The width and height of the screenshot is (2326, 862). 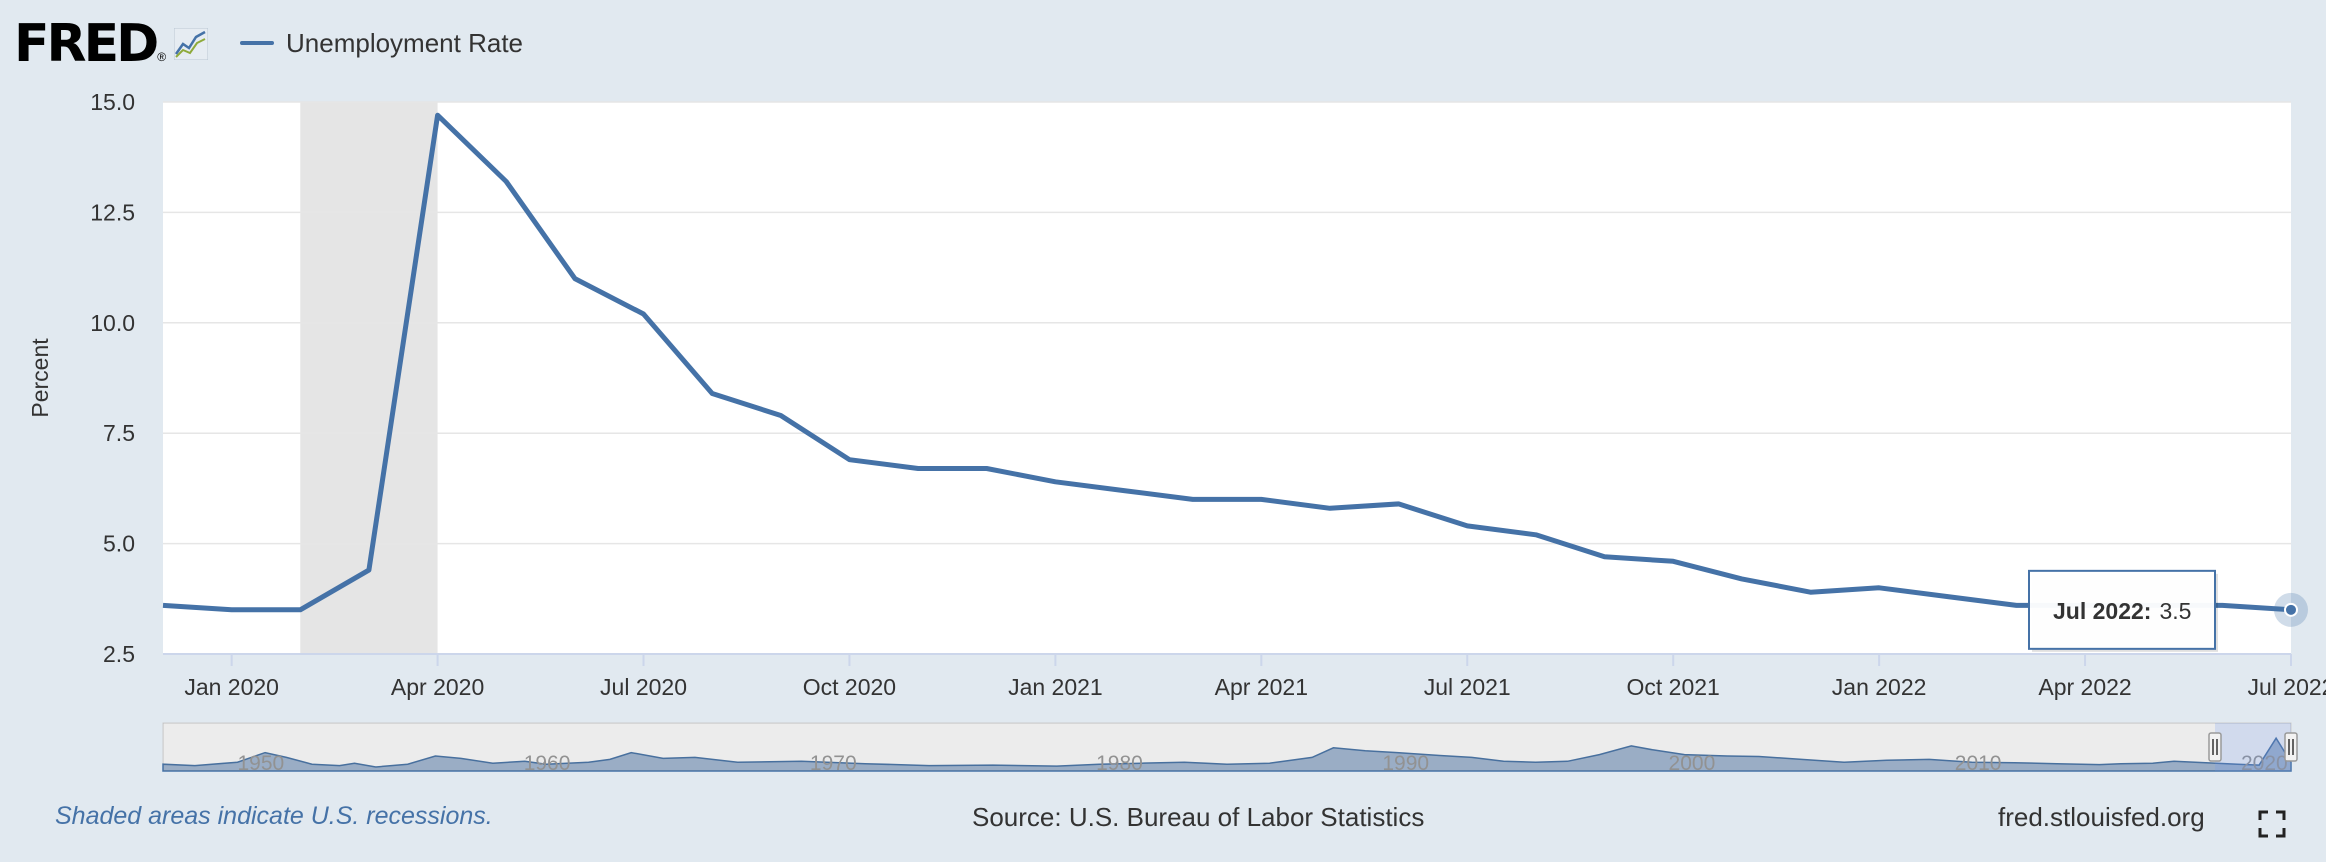 I want to click on y-tick-label: 10.0, so click(x=112, y=323).